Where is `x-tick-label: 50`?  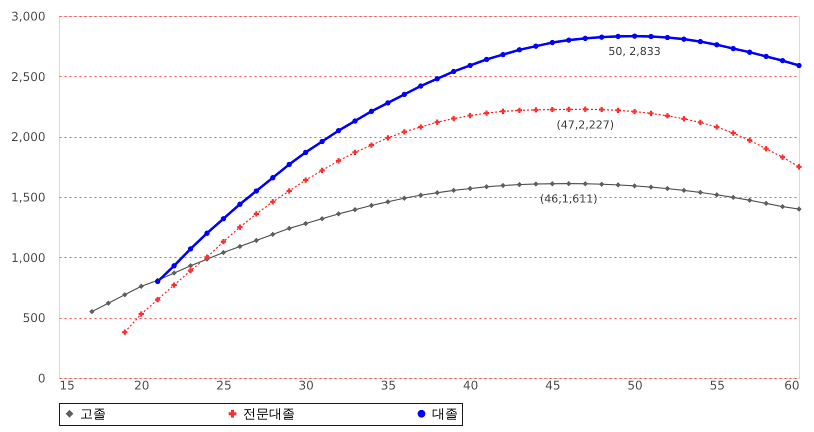 x-tick-label: 50 is located at coordinates (635, 385).